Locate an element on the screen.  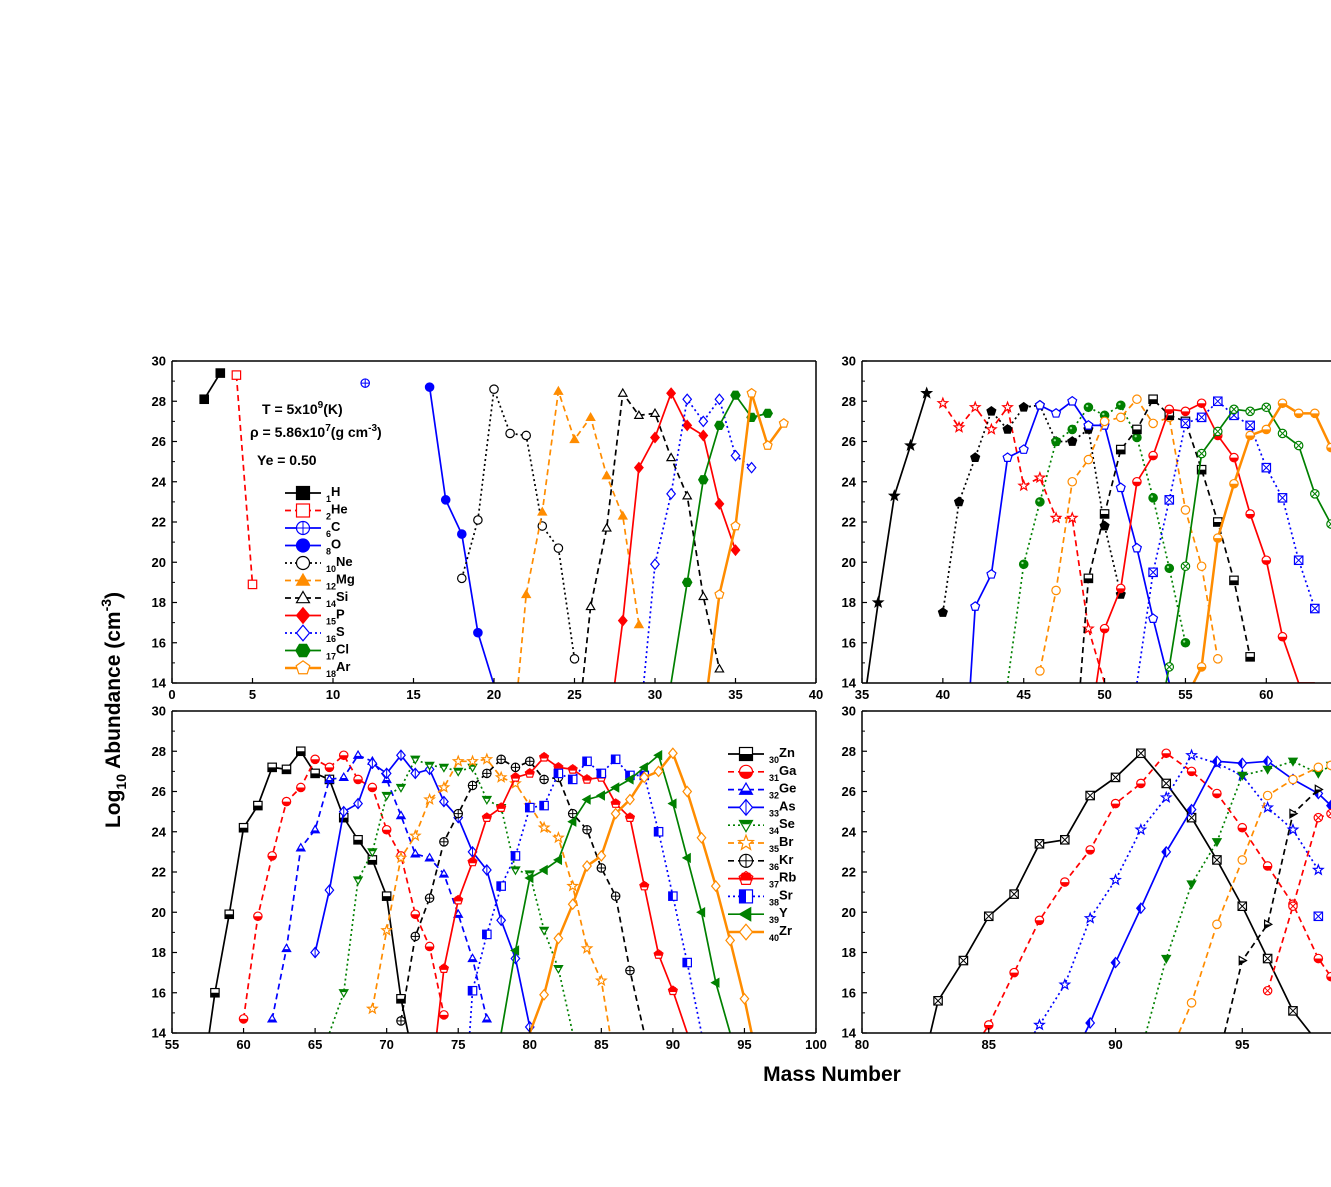
legend-atomic-number: 40 is located at coordinates (774, 938).